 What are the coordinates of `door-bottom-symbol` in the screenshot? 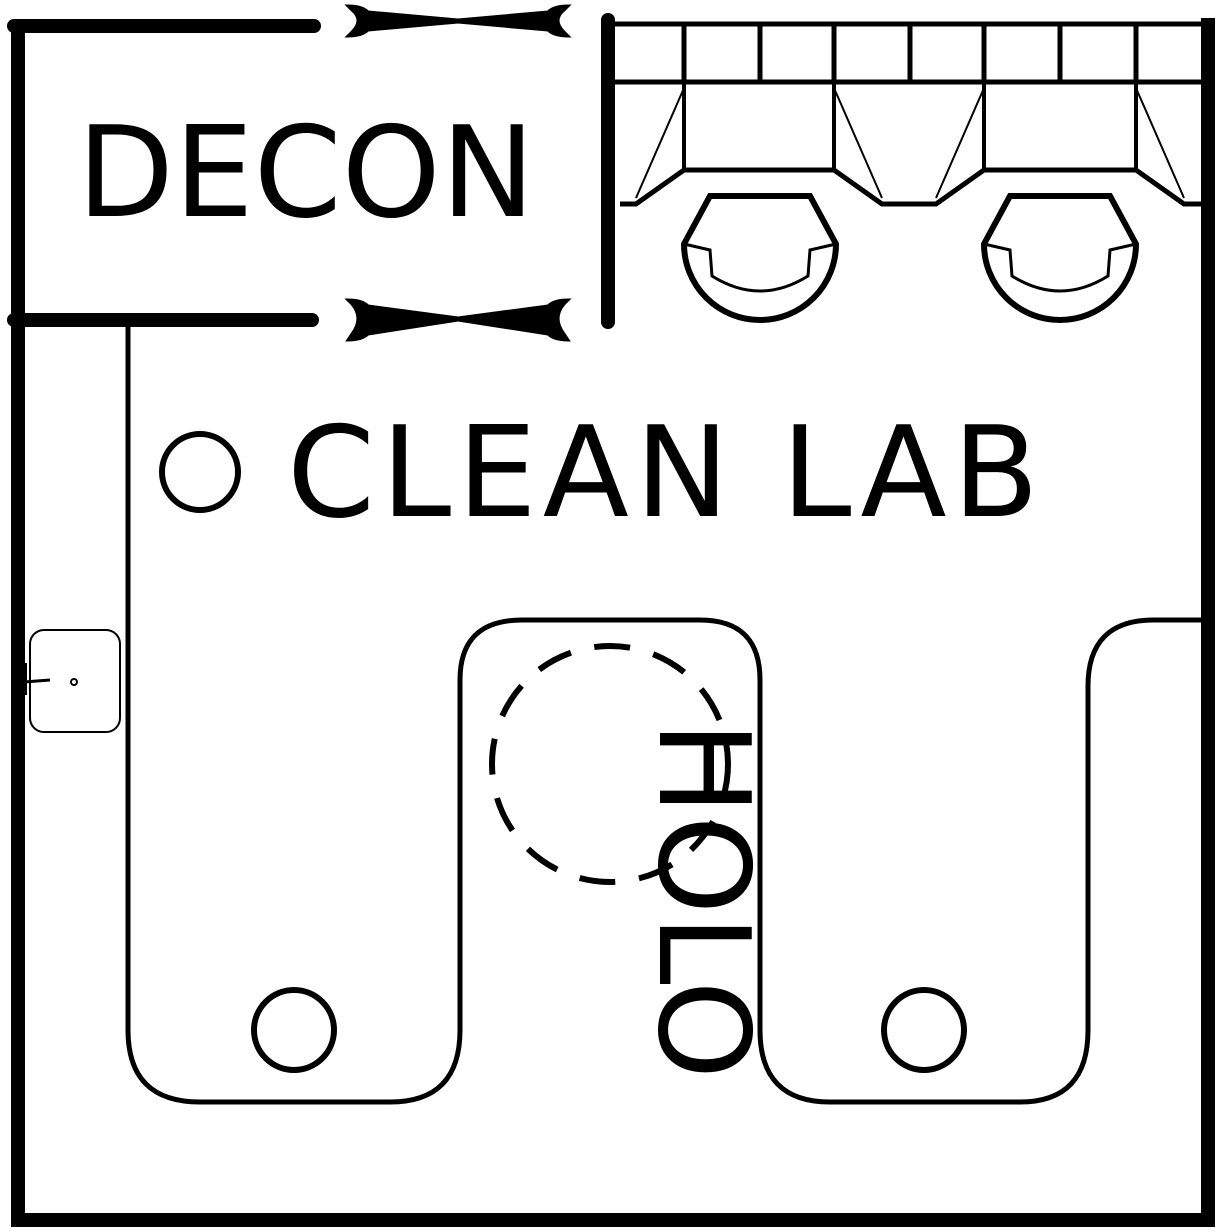 It's located at (458, 320).